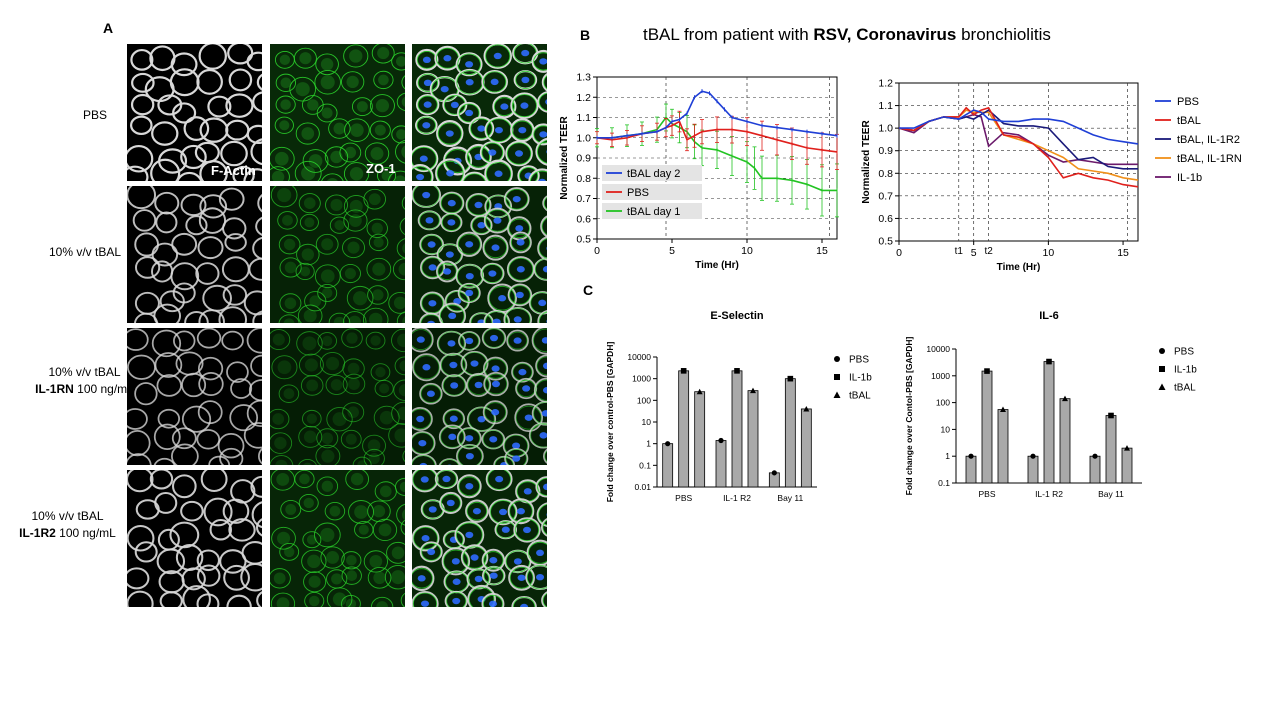  What do you see at coordinates (1049, 316) in the screenshot?
I see `il6-title: IL-6` at bounding box center [1049, 316].